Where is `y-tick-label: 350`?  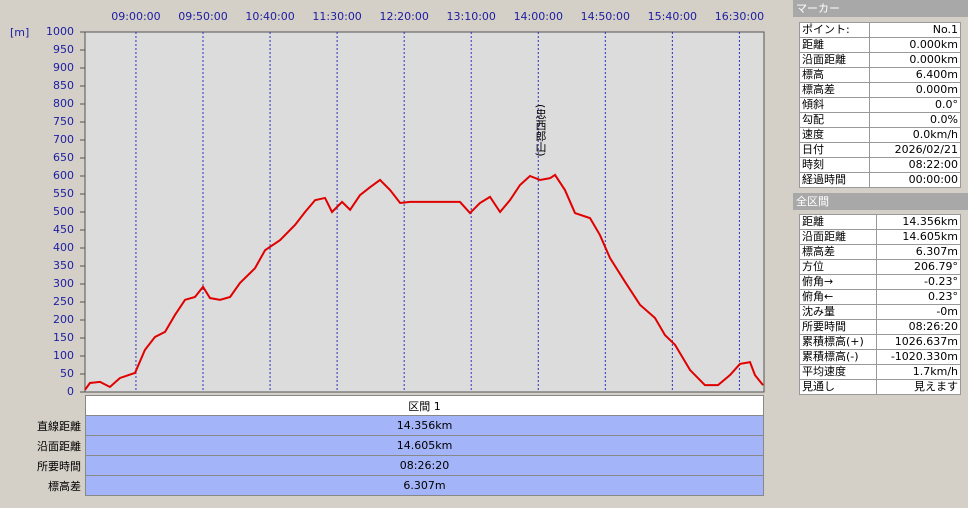 y-tick-label: 350 is located at coordinates (63, 265).